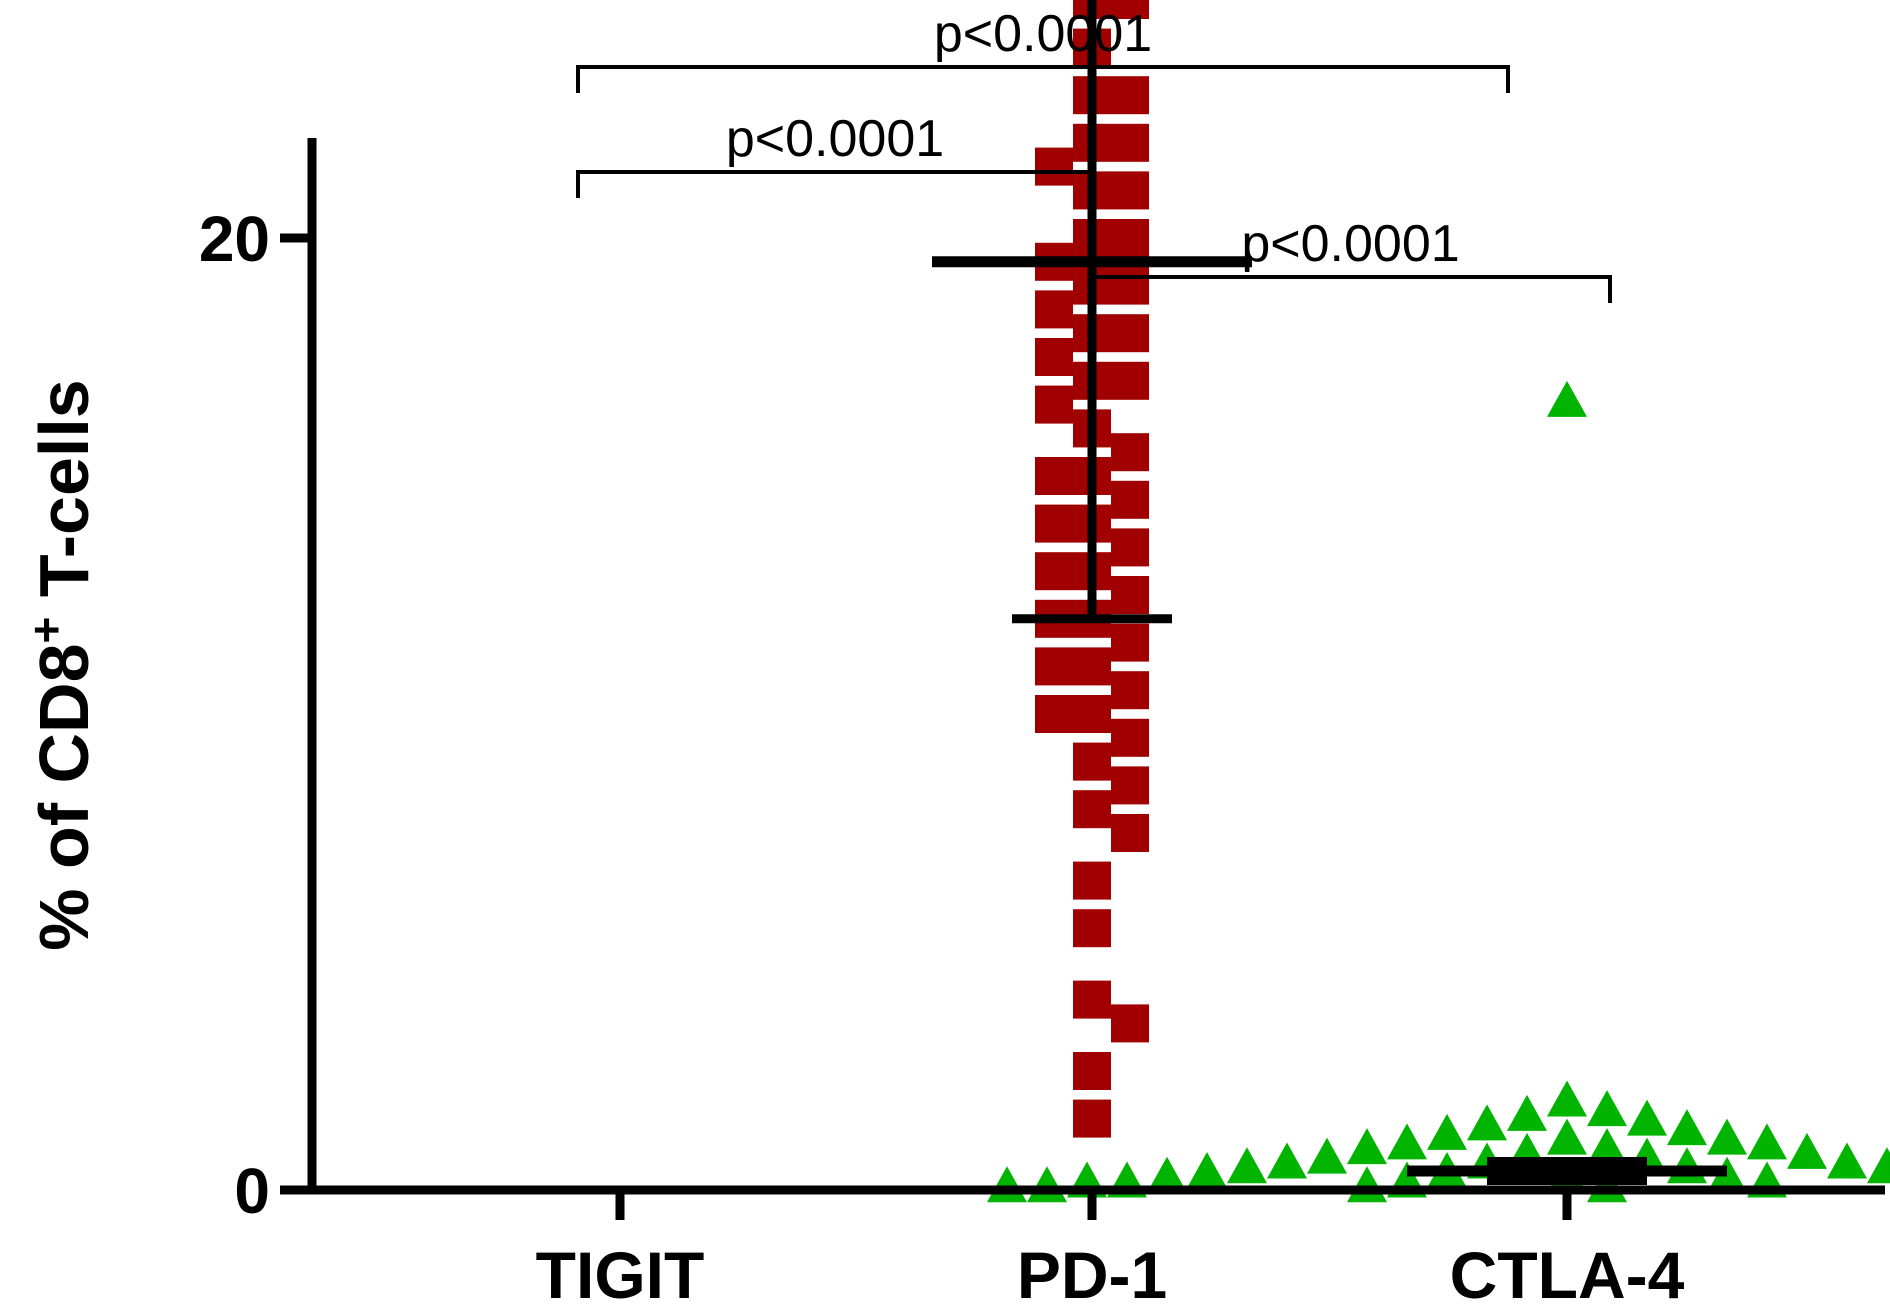  What do you see at coordinates (255, 715) in the screenshot?
I see `y-ticks: 020406080100` at bounding box center [255, 715].